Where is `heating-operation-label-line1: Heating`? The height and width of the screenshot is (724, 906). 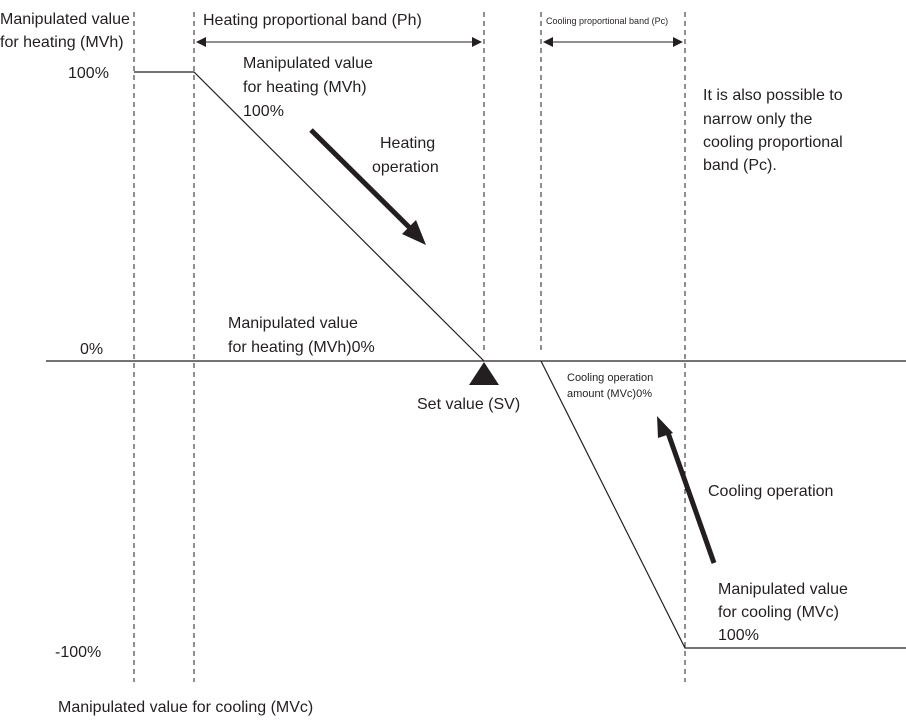 heating-operation-label-line1: Heating is located at coordinates (407, 143).